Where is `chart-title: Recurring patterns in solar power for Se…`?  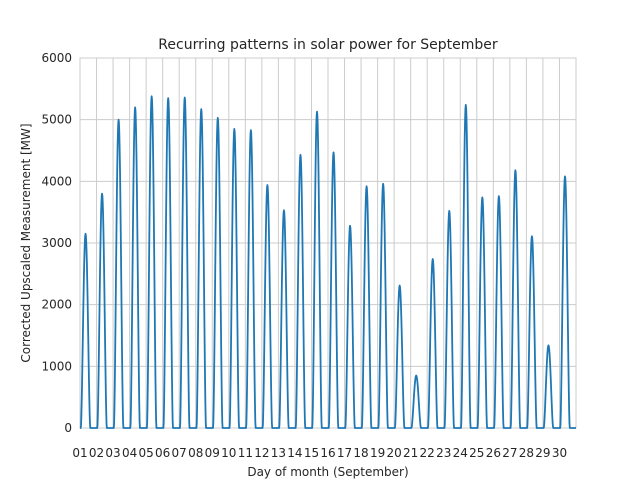 chart-title: Recurring patterns in solar power for Se… is located at coordinates (328, 45).